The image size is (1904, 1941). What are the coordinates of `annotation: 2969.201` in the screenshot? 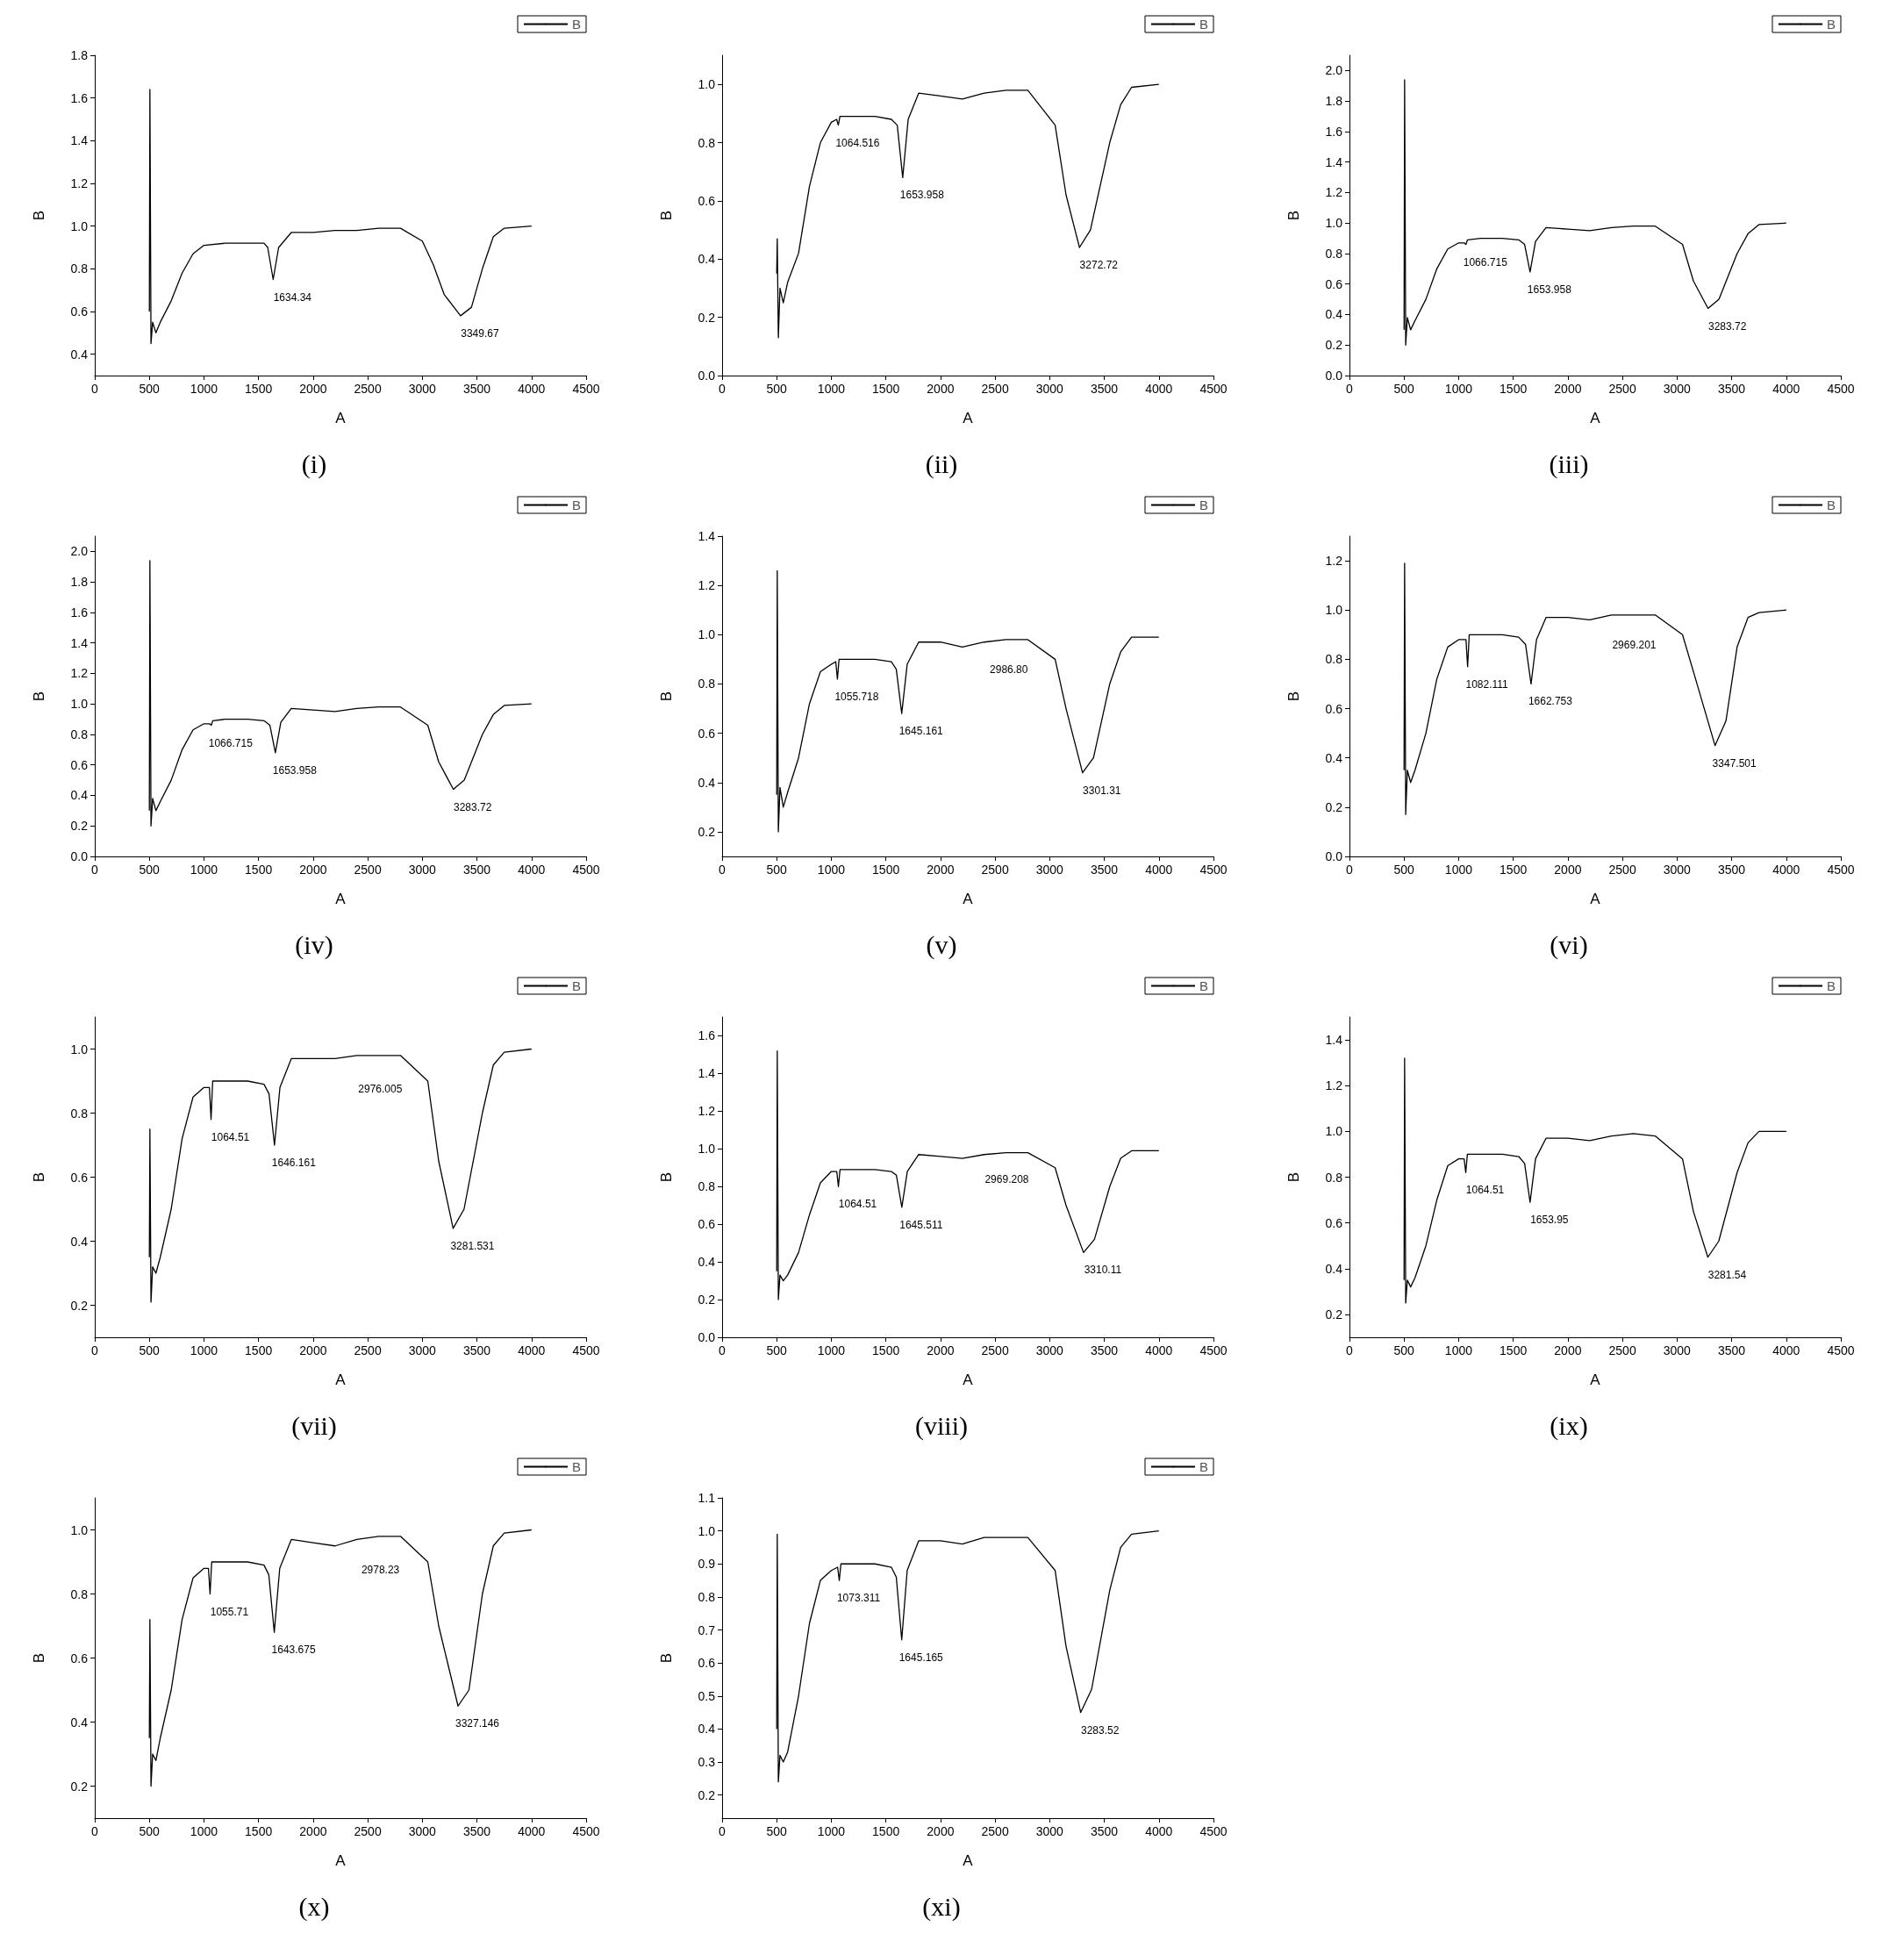 It's located at (1634, 645).